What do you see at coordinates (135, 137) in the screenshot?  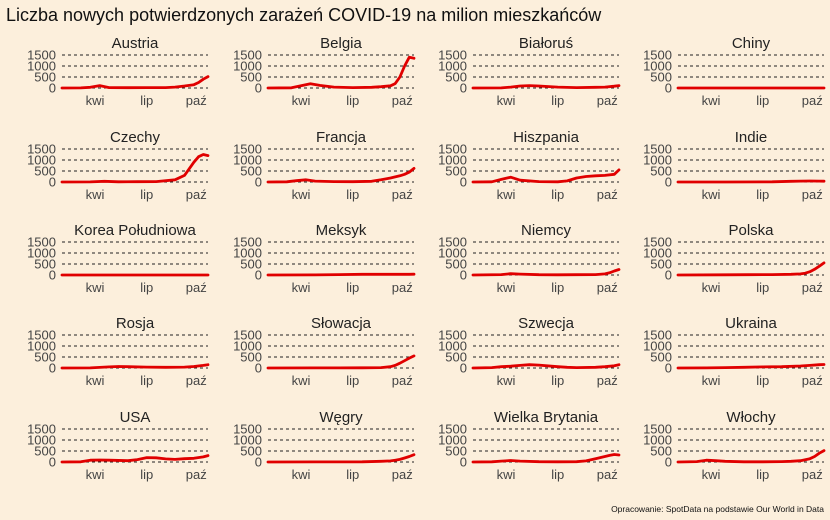 I see `panel-title: Czechy` at bounding box center [135, 137].